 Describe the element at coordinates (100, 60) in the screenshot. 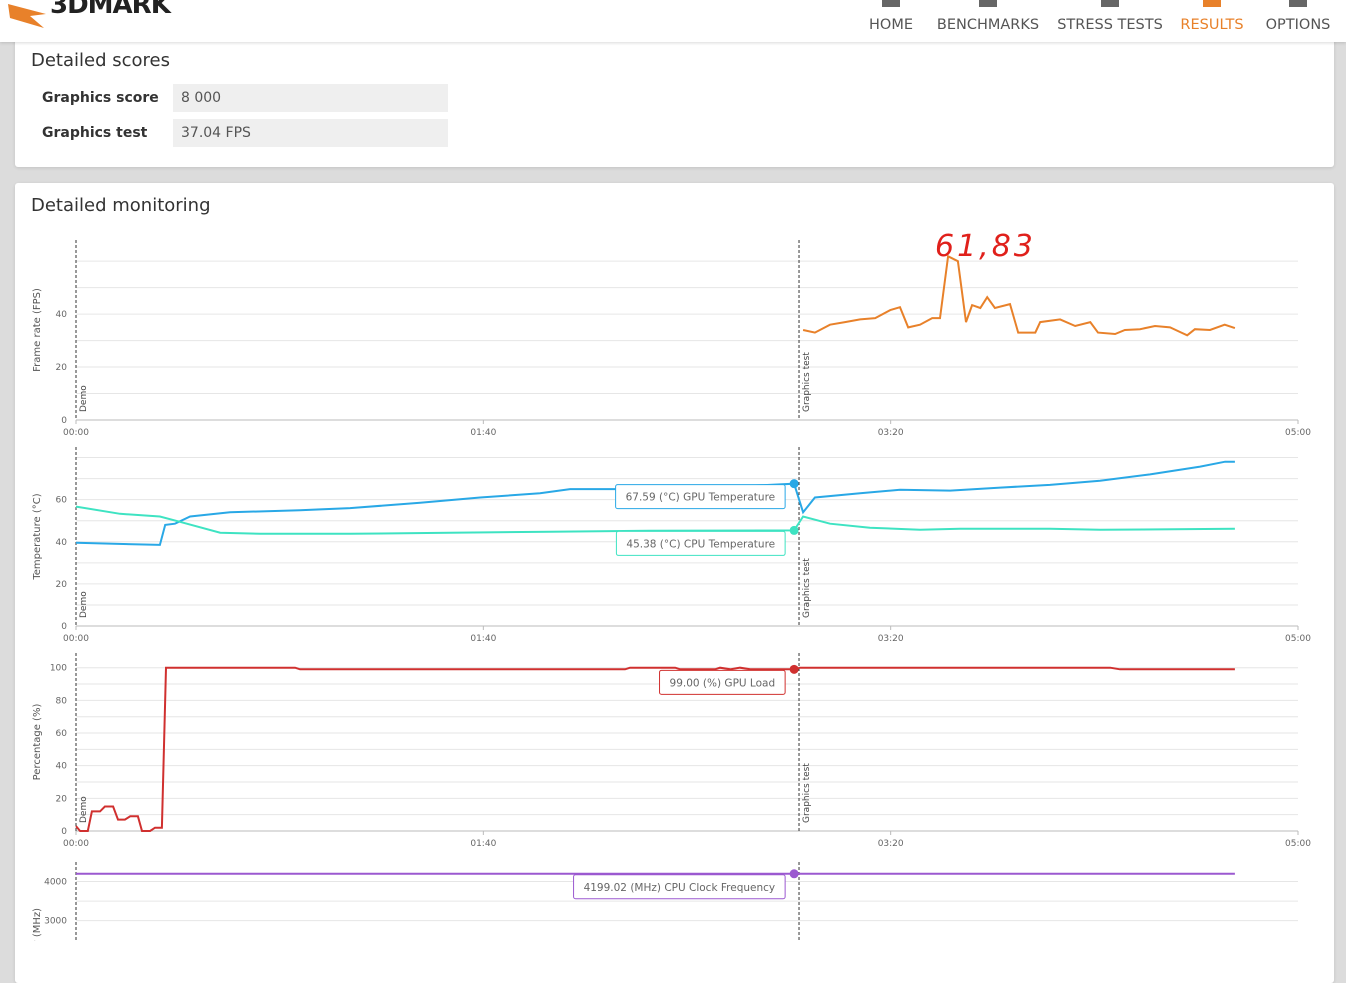

I see `card-title: Detailed scores` at that location.